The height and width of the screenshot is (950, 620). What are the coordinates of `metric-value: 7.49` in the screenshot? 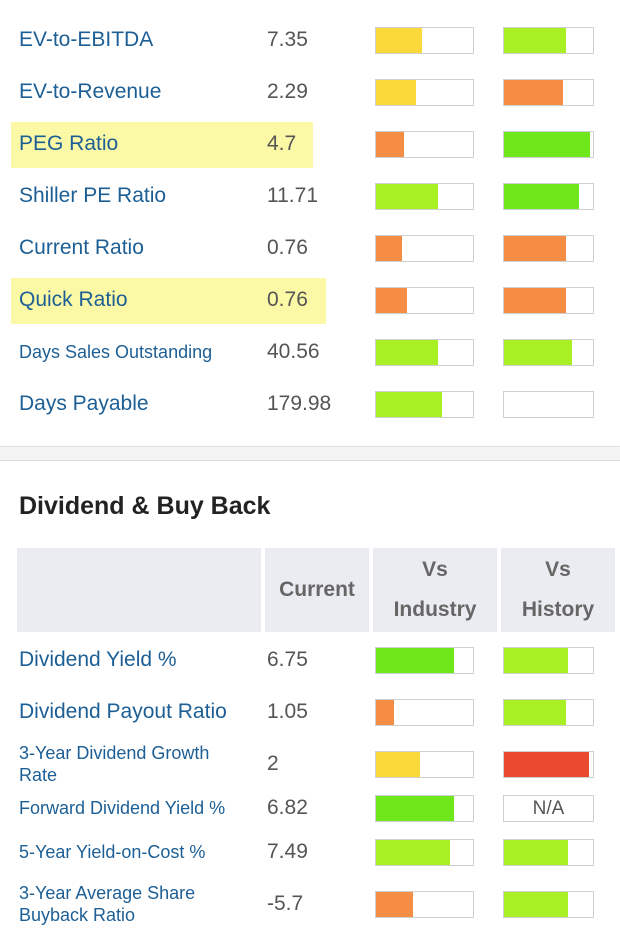 It's located at (287, 851).